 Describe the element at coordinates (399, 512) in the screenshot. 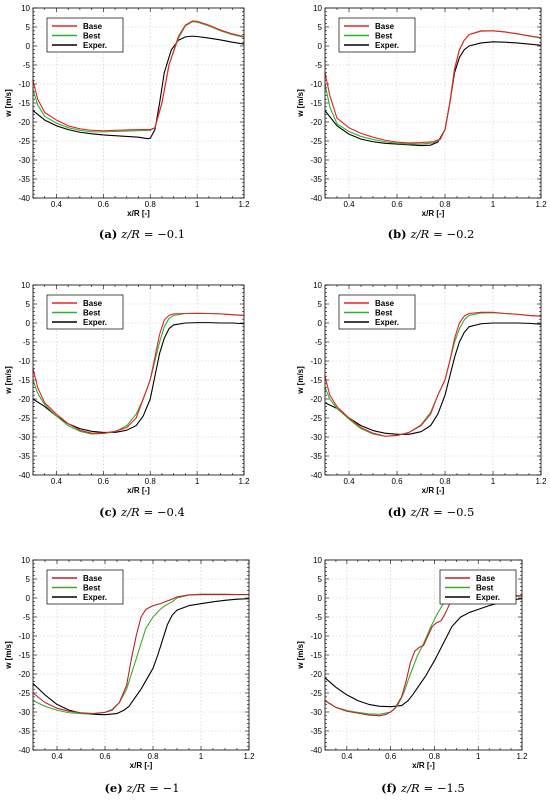

I see `caption-panel-letter: (d)` at that location.